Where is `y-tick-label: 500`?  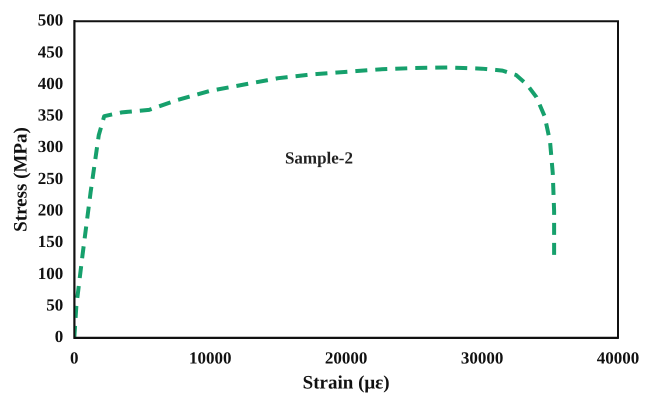 y-tick-label: 500 is located at coordinates (51, 20).